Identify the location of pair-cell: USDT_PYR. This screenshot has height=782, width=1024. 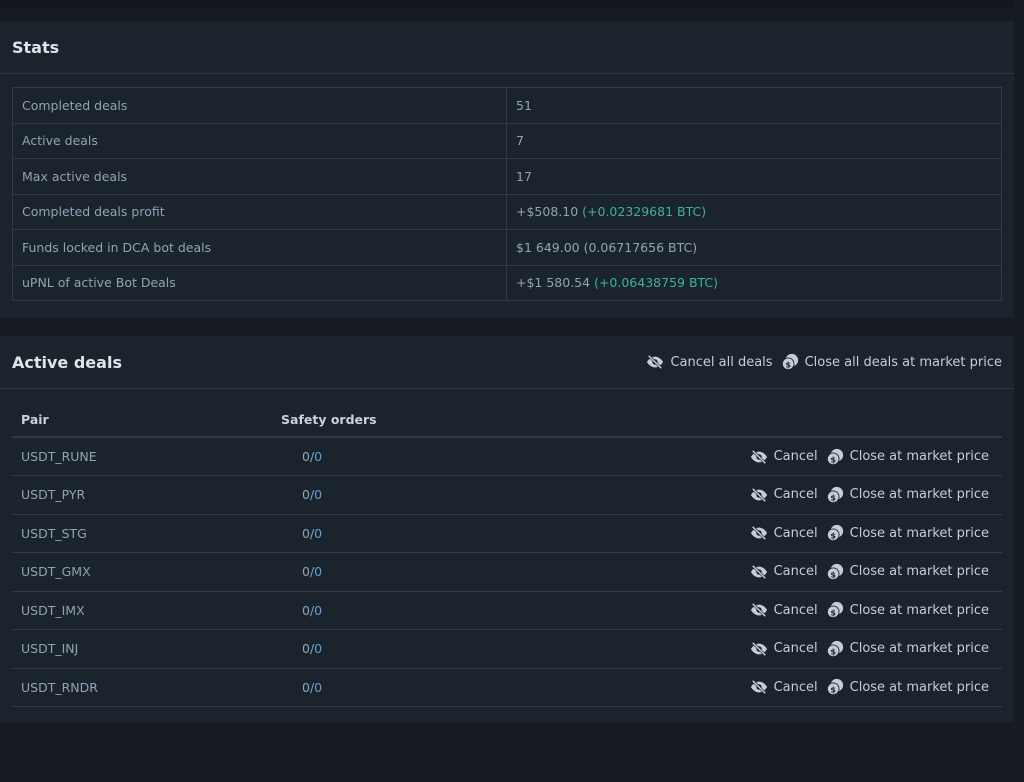
(142, 495).